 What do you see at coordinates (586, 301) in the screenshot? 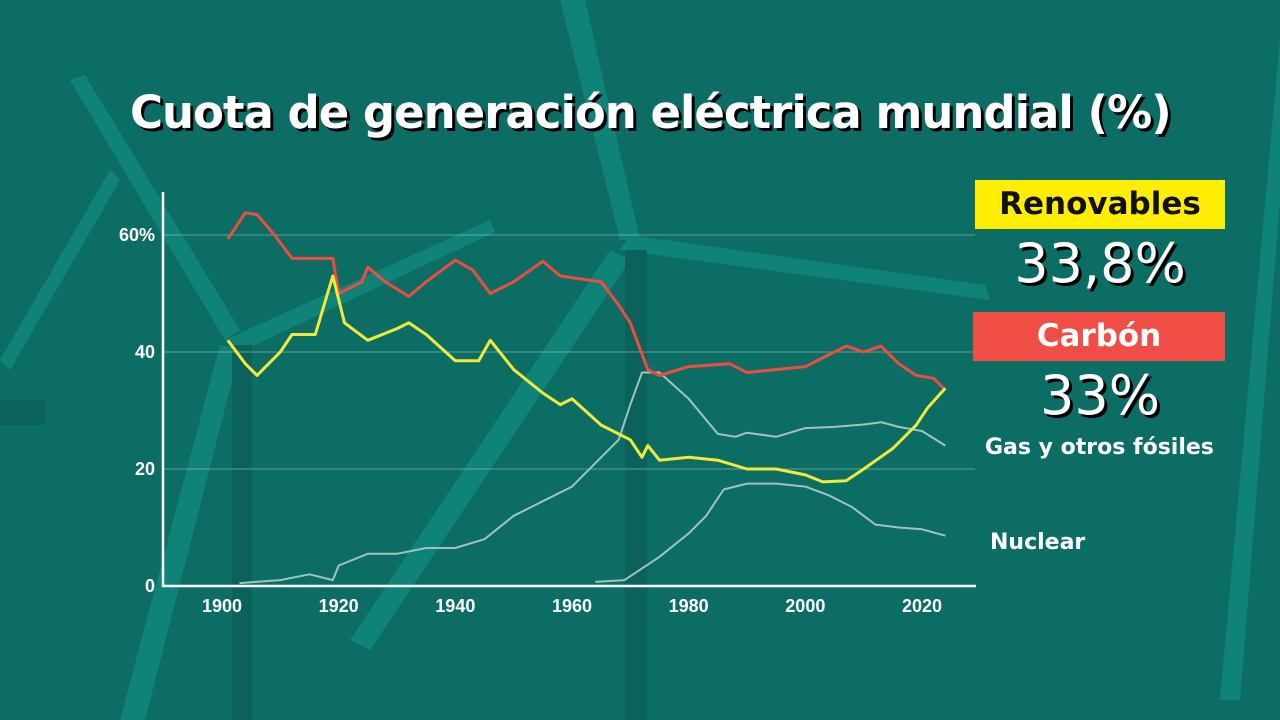
I see `series-line-coal` at bounding box center [586, 301].